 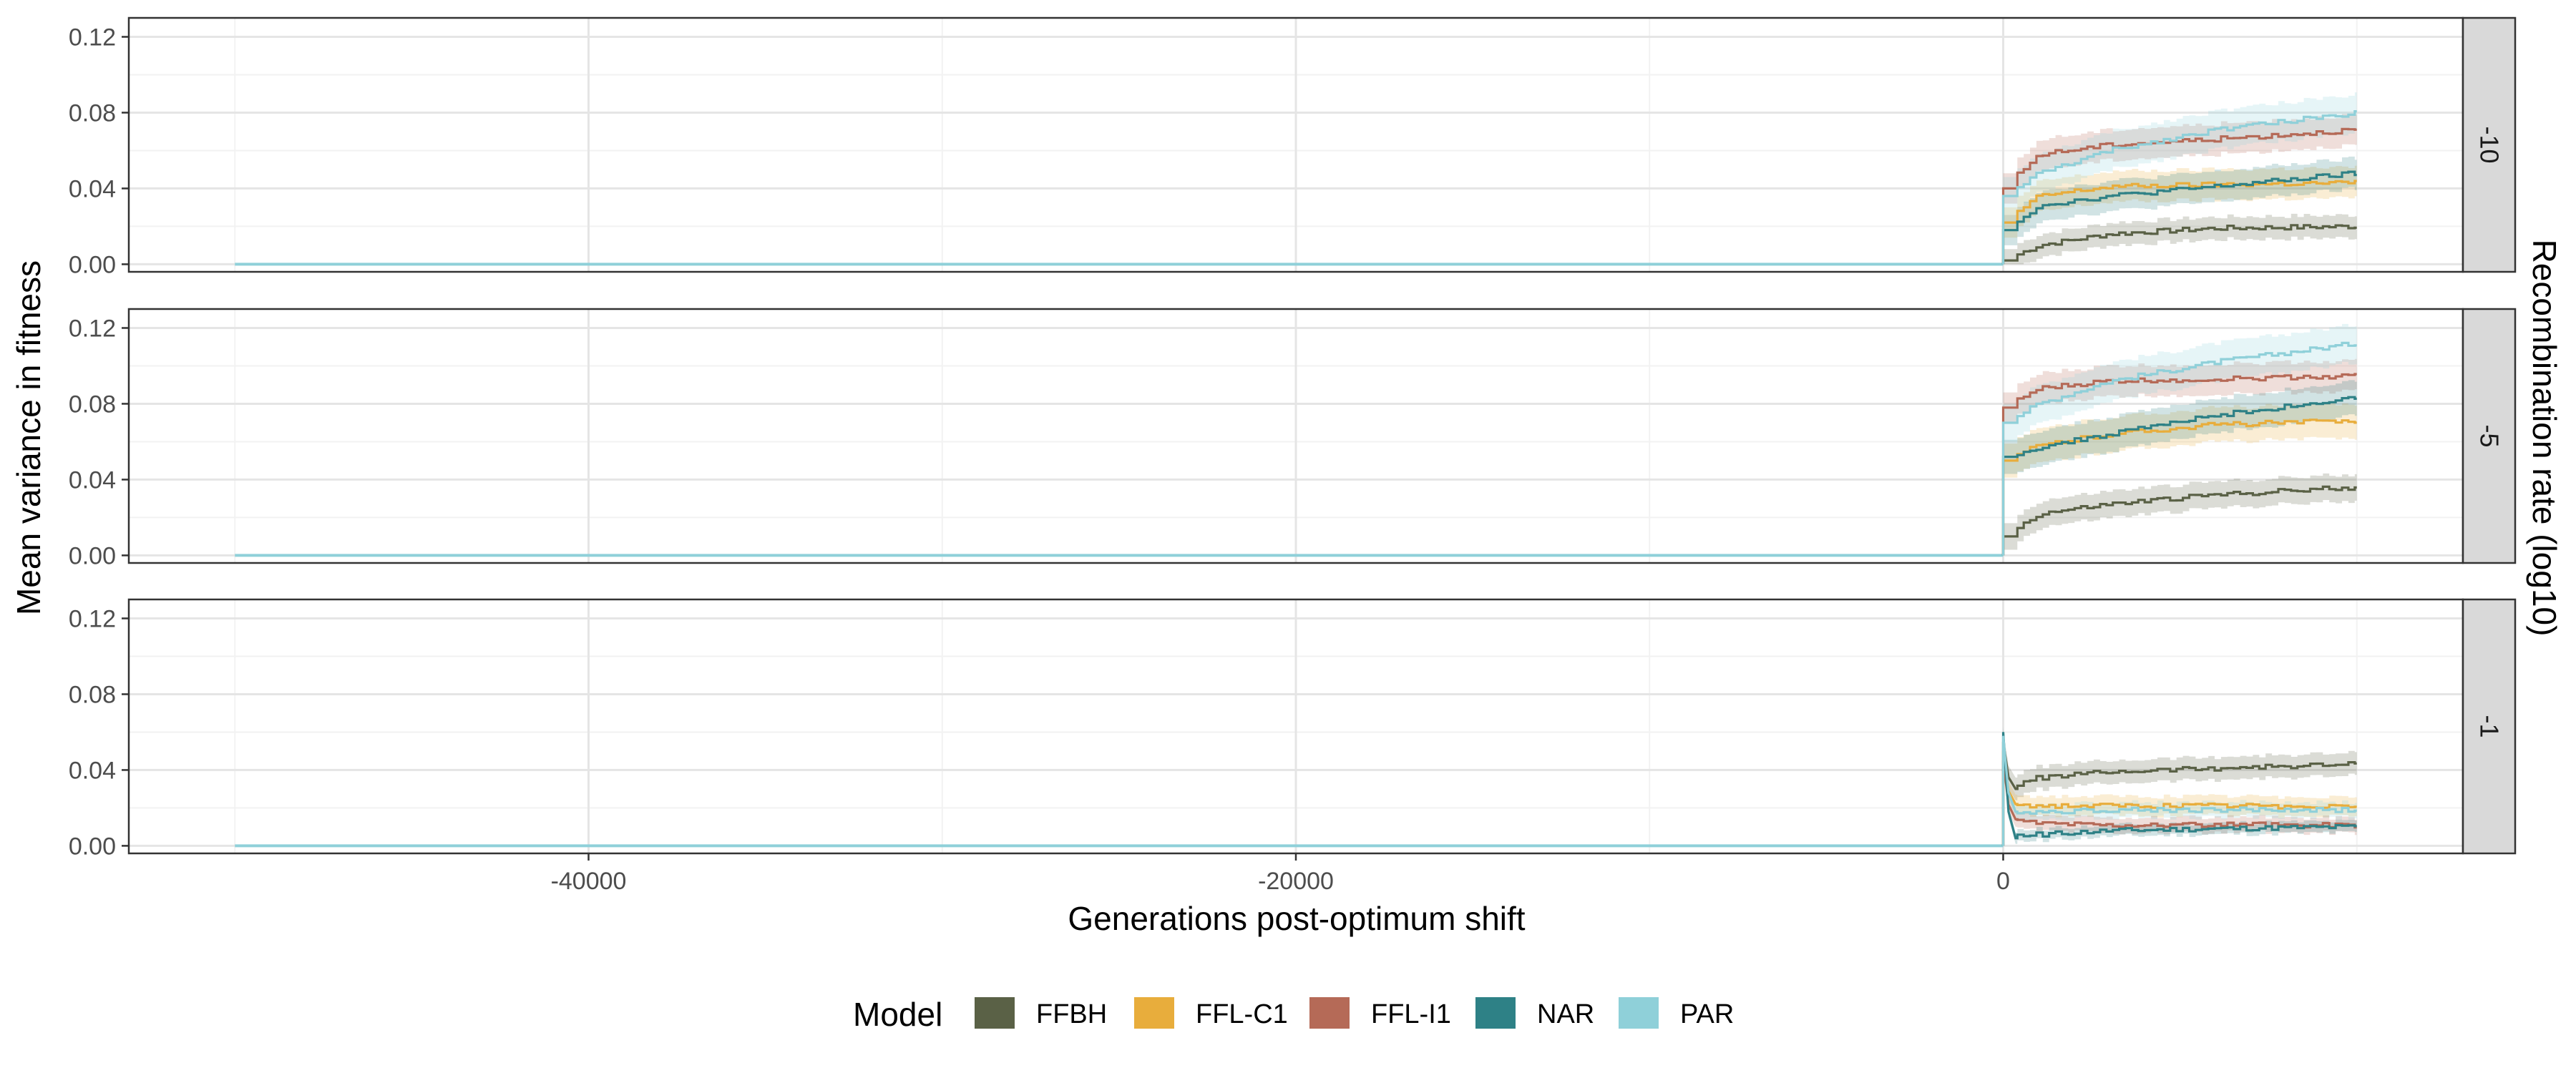 I want to click on facet-strip-label: -5, so click(x=2489, y=435).